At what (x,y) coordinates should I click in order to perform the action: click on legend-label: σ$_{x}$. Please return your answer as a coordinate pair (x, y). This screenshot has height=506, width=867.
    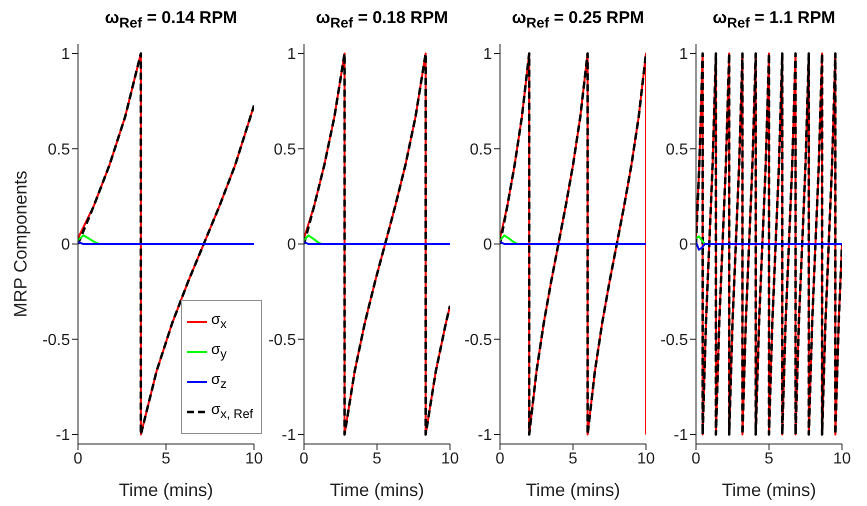
    Looking at the image, I should click on (219, 321).